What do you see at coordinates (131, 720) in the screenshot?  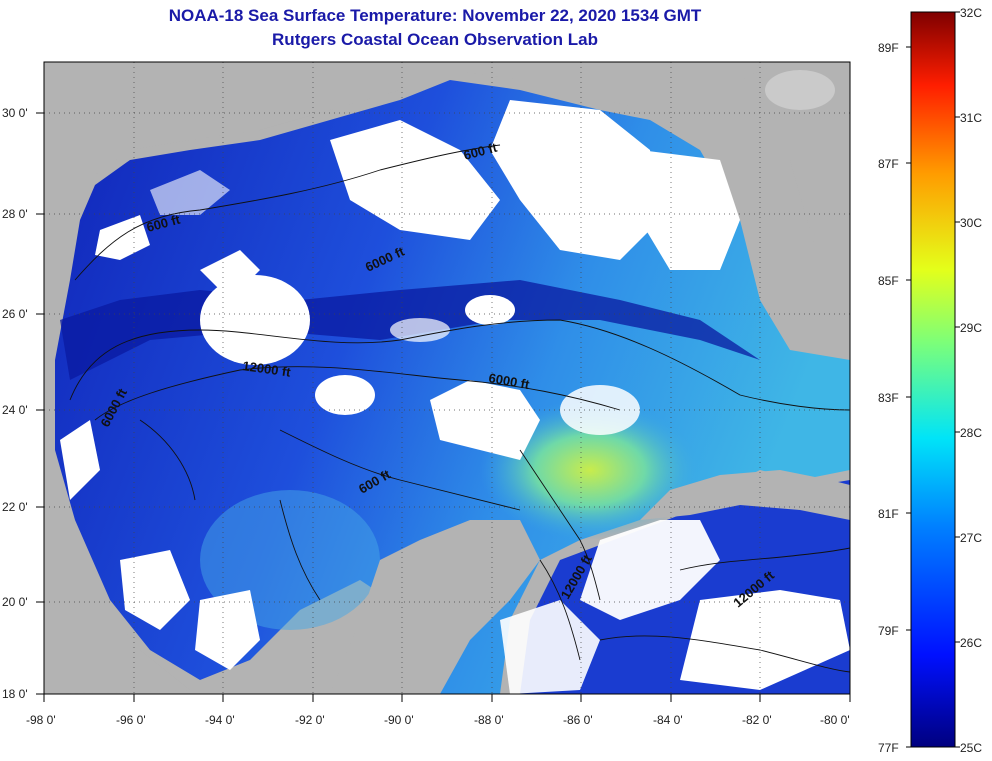 I see `lon-tick-label: -96 0'` at bounding box center [131, 720].